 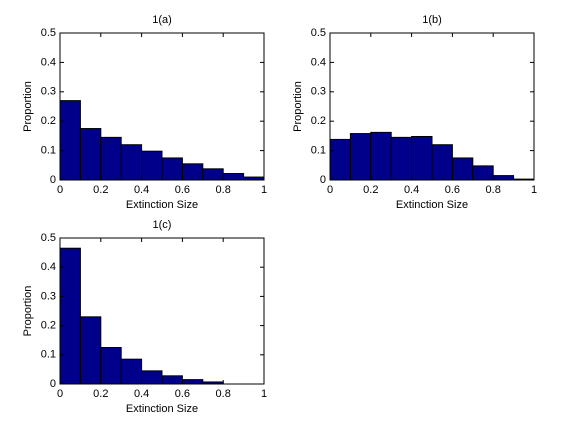 I want to click on chart-title: 1(c), so click(x=162, y=225).